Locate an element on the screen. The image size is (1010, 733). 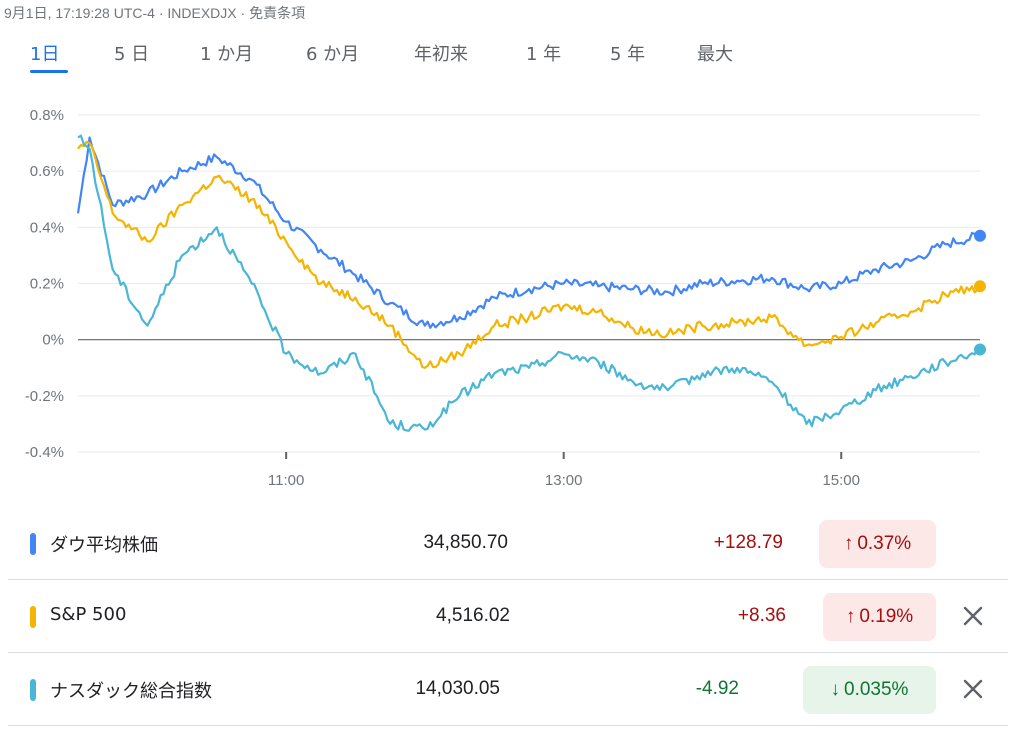
percent-change-badge: ↑ 0.37% is located at coordinates (877, 544).